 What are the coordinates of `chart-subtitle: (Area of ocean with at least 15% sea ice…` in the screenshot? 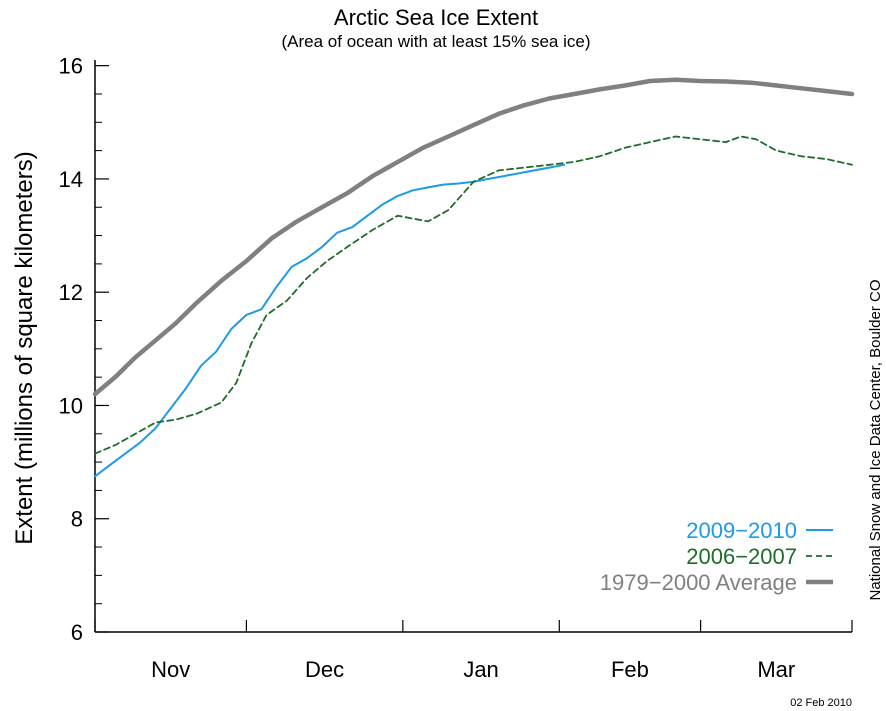 It's located at (436, 41).